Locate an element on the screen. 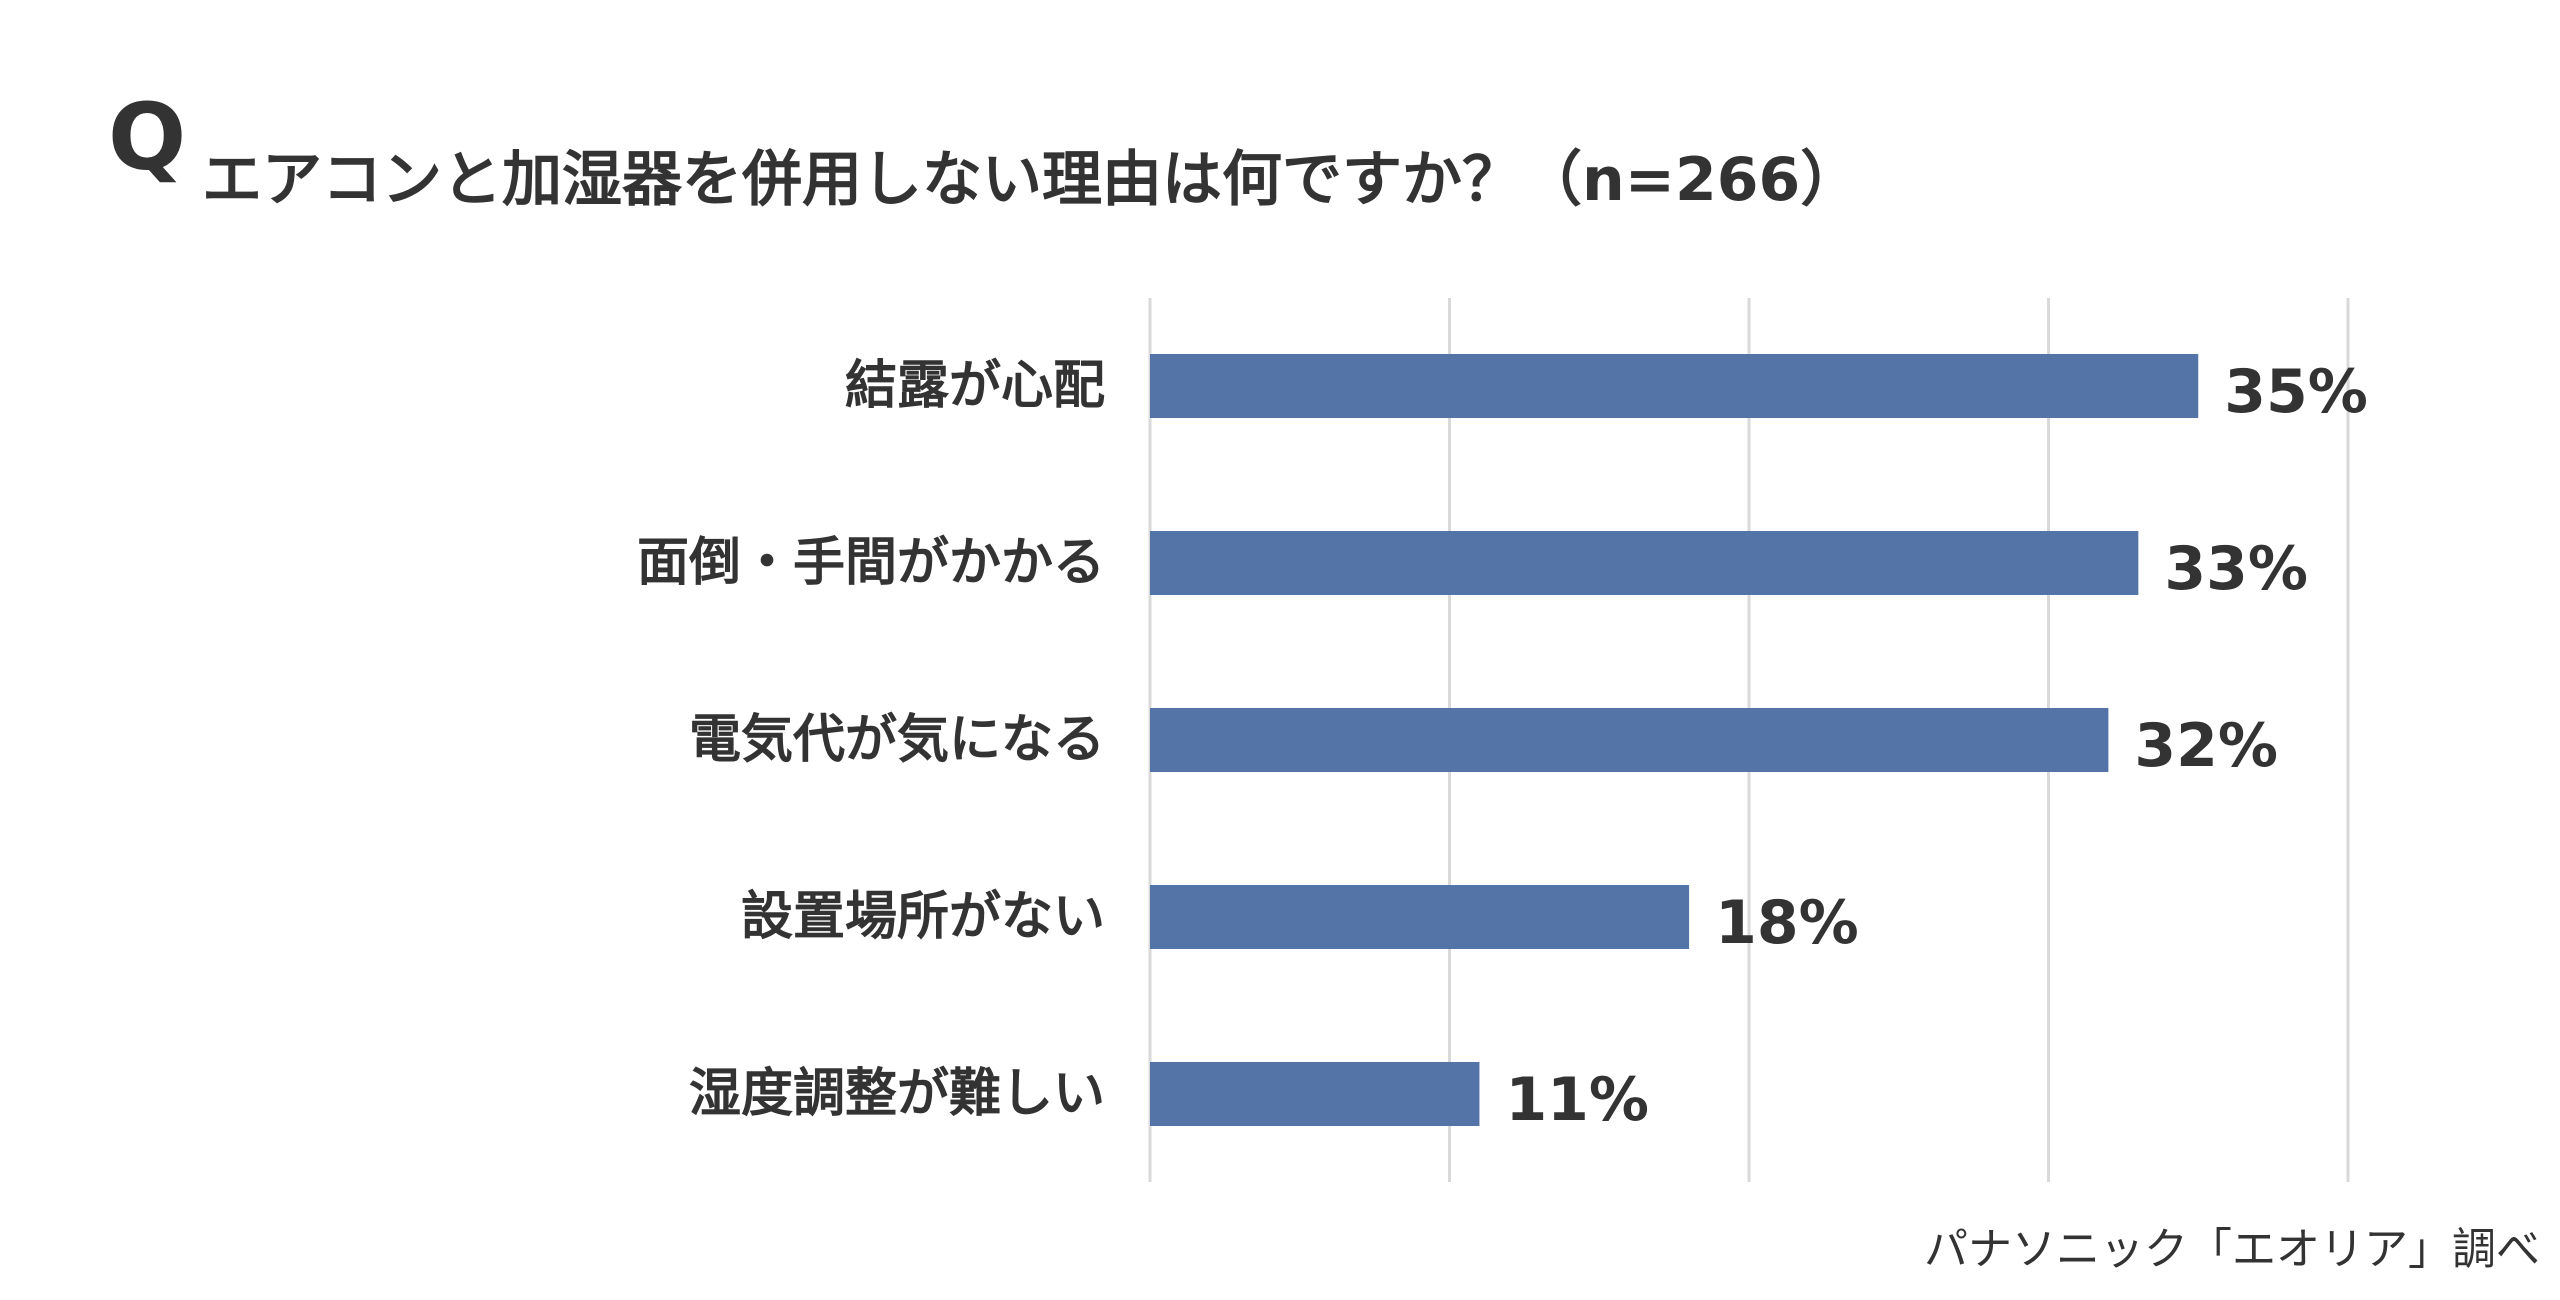  category-label: 面倒・手間がかかる is located at coordinates (871, 563).